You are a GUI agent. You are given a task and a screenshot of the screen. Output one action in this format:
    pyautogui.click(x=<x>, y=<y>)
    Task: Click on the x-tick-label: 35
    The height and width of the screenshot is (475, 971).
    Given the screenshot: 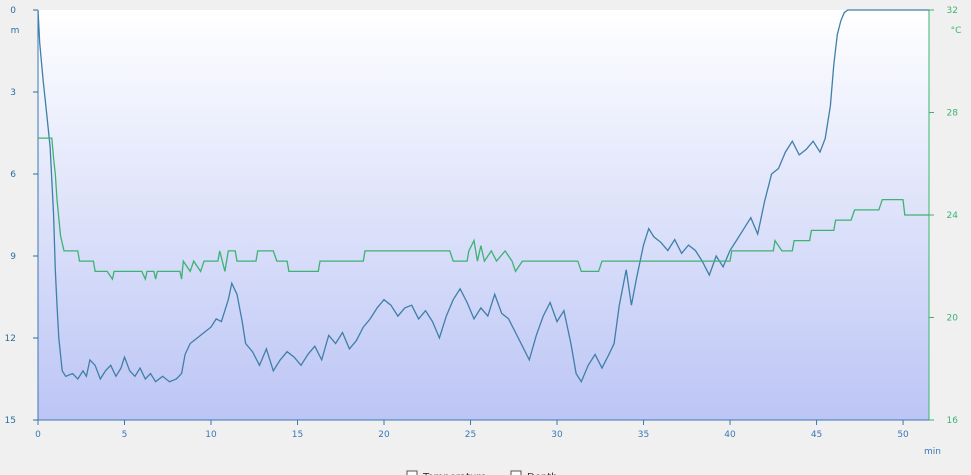 What is the action you would take?
    pyautogui.click(x=643, y=435)
    